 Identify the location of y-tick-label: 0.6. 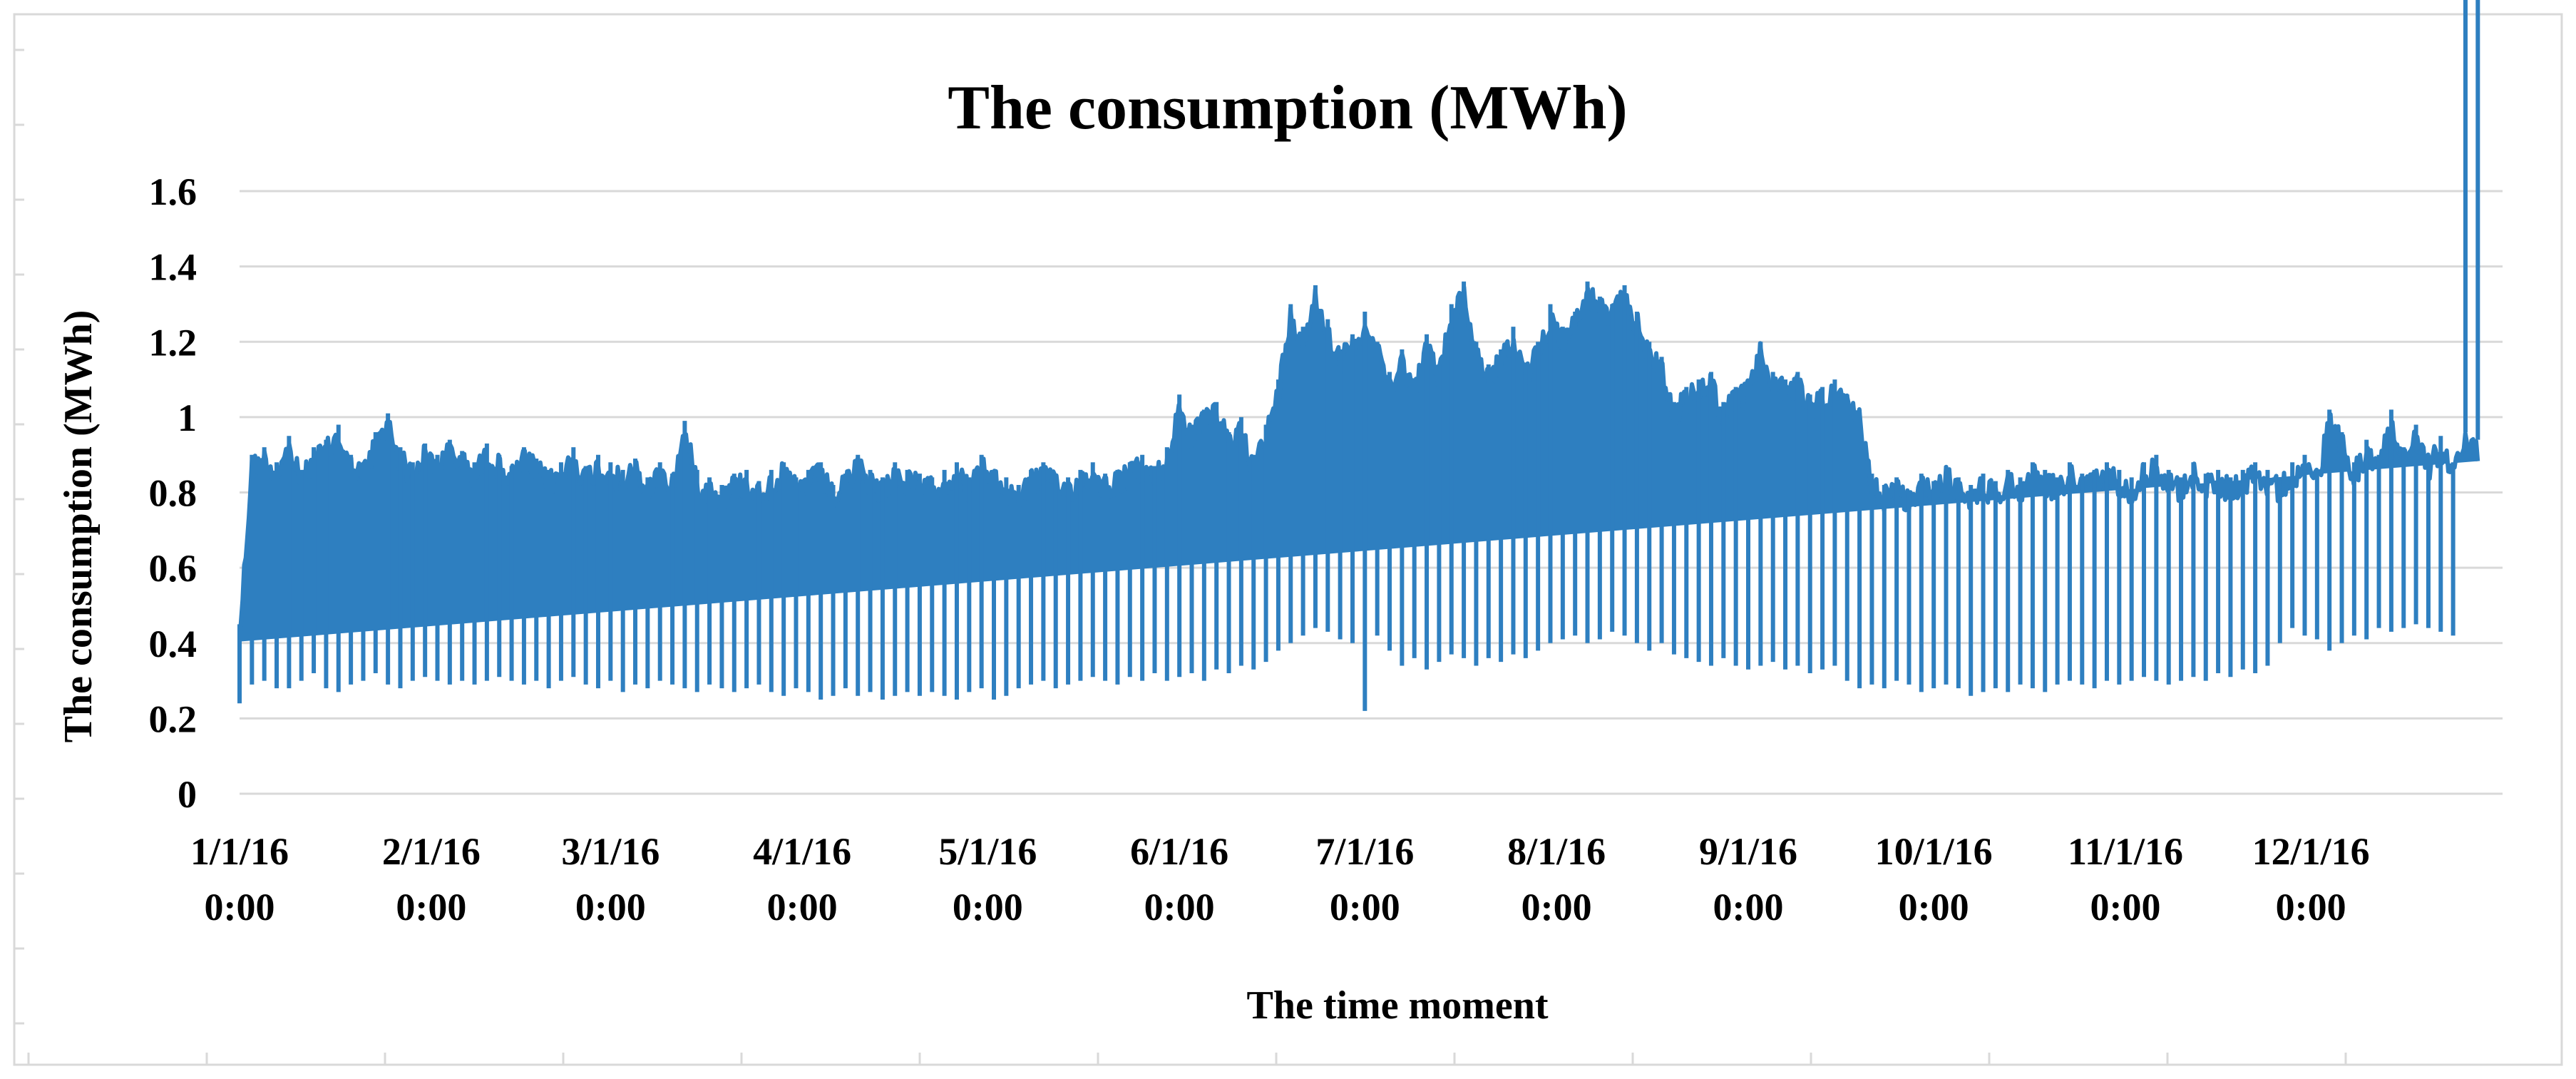
(173, 568).